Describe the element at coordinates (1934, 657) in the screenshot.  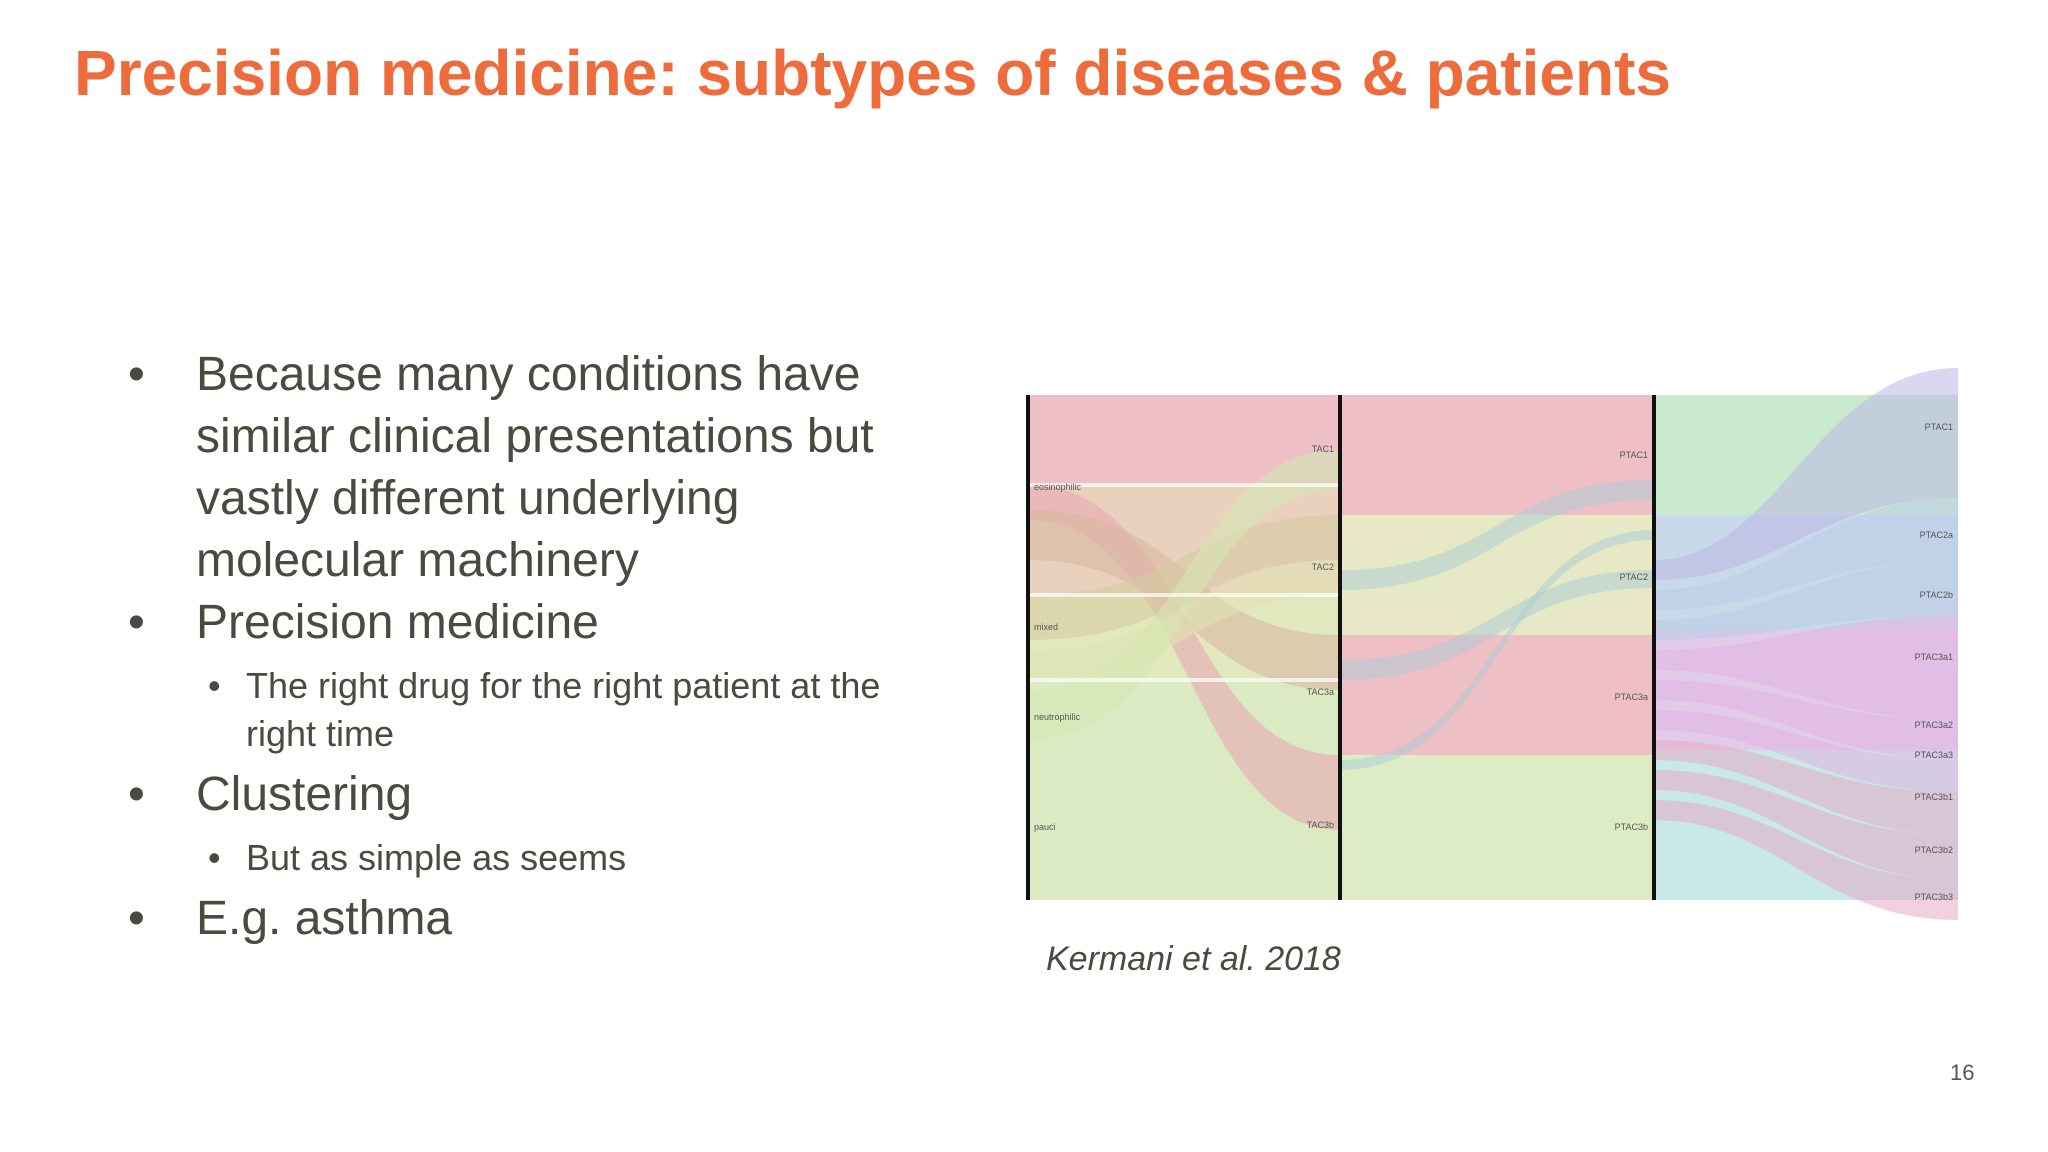
I see `sankey-node-label: PTAC3a1` at that location.